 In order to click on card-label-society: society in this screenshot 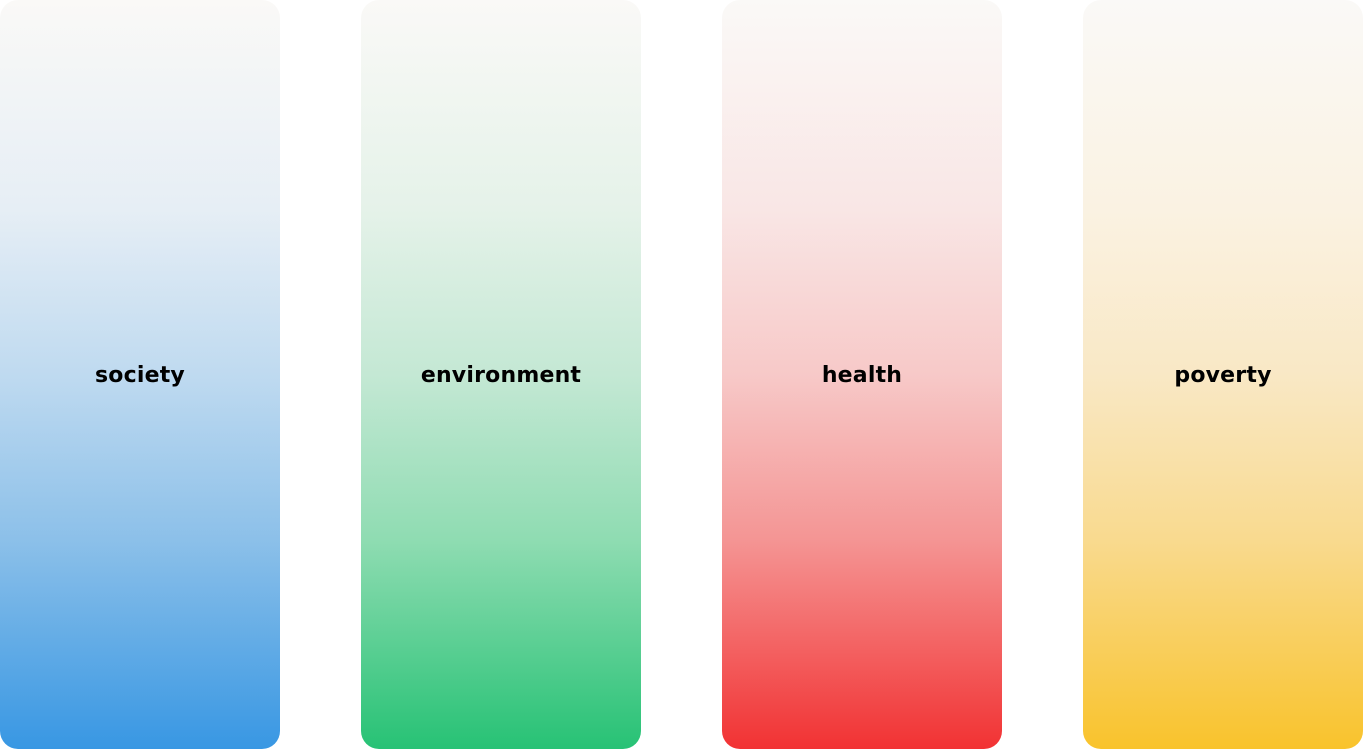, I will do `click(140, 375)`.